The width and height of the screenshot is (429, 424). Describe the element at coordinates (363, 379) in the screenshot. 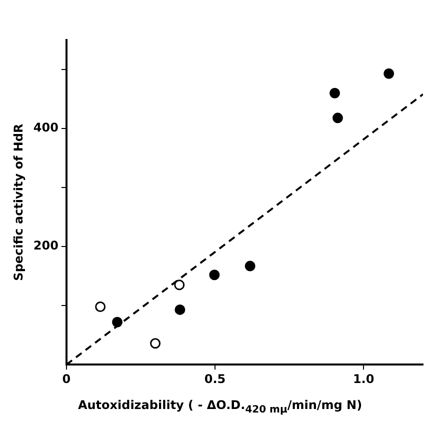

I see `x-tick-label: 1.0` at that location.